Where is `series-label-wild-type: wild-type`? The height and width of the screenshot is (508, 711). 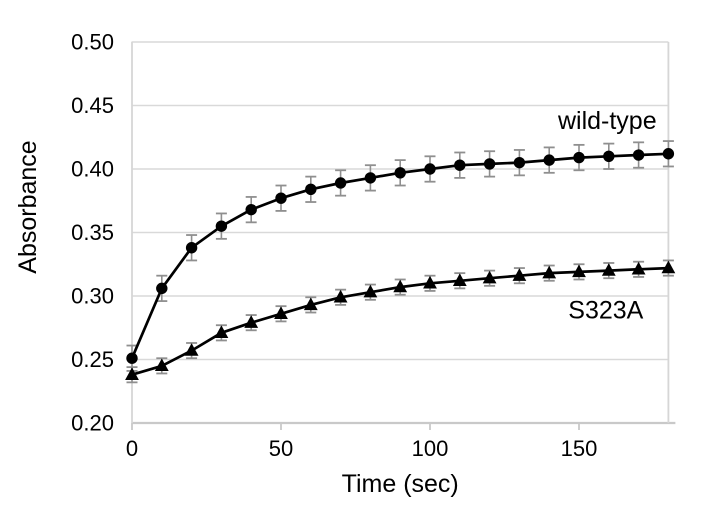
series-label-wild-type: wild-type is located at coordinates (607, 121).